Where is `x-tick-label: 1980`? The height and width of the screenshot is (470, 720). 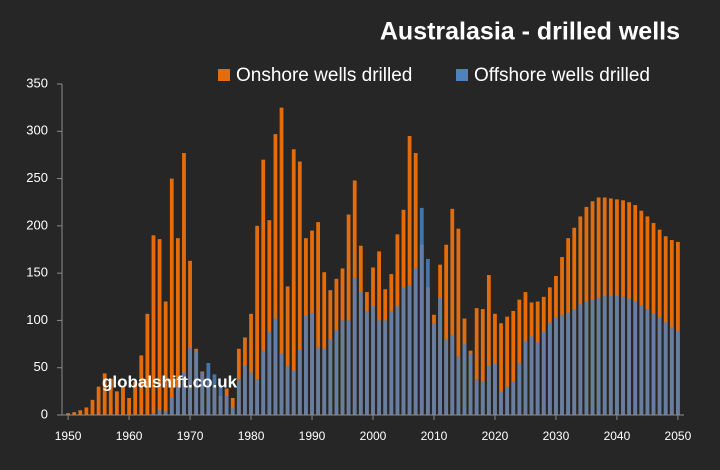 x-tick-label: 1980 is located at coordinates (251, 436).